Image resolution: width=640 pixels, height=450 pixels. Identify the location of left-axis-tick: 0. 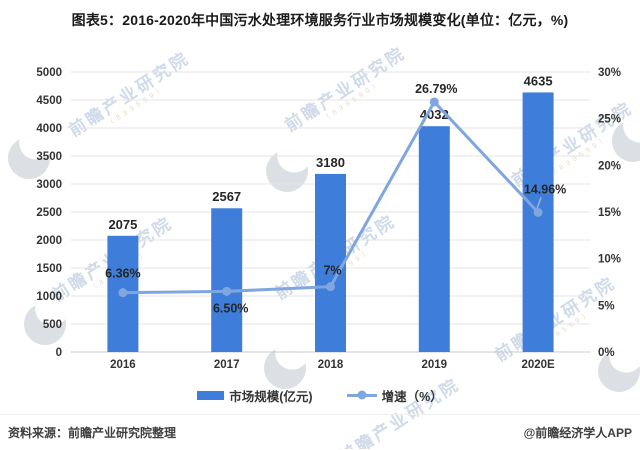
(59, 353).